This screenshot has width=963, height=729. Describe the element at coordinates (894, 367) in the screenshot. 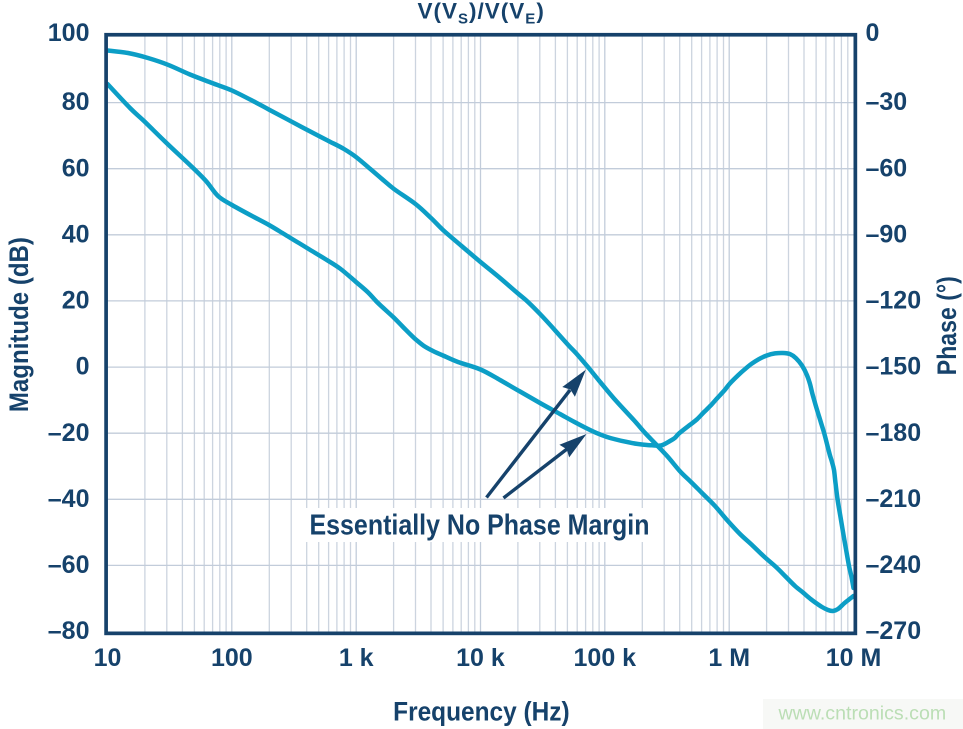

I see `svg-text: –150` at that location.